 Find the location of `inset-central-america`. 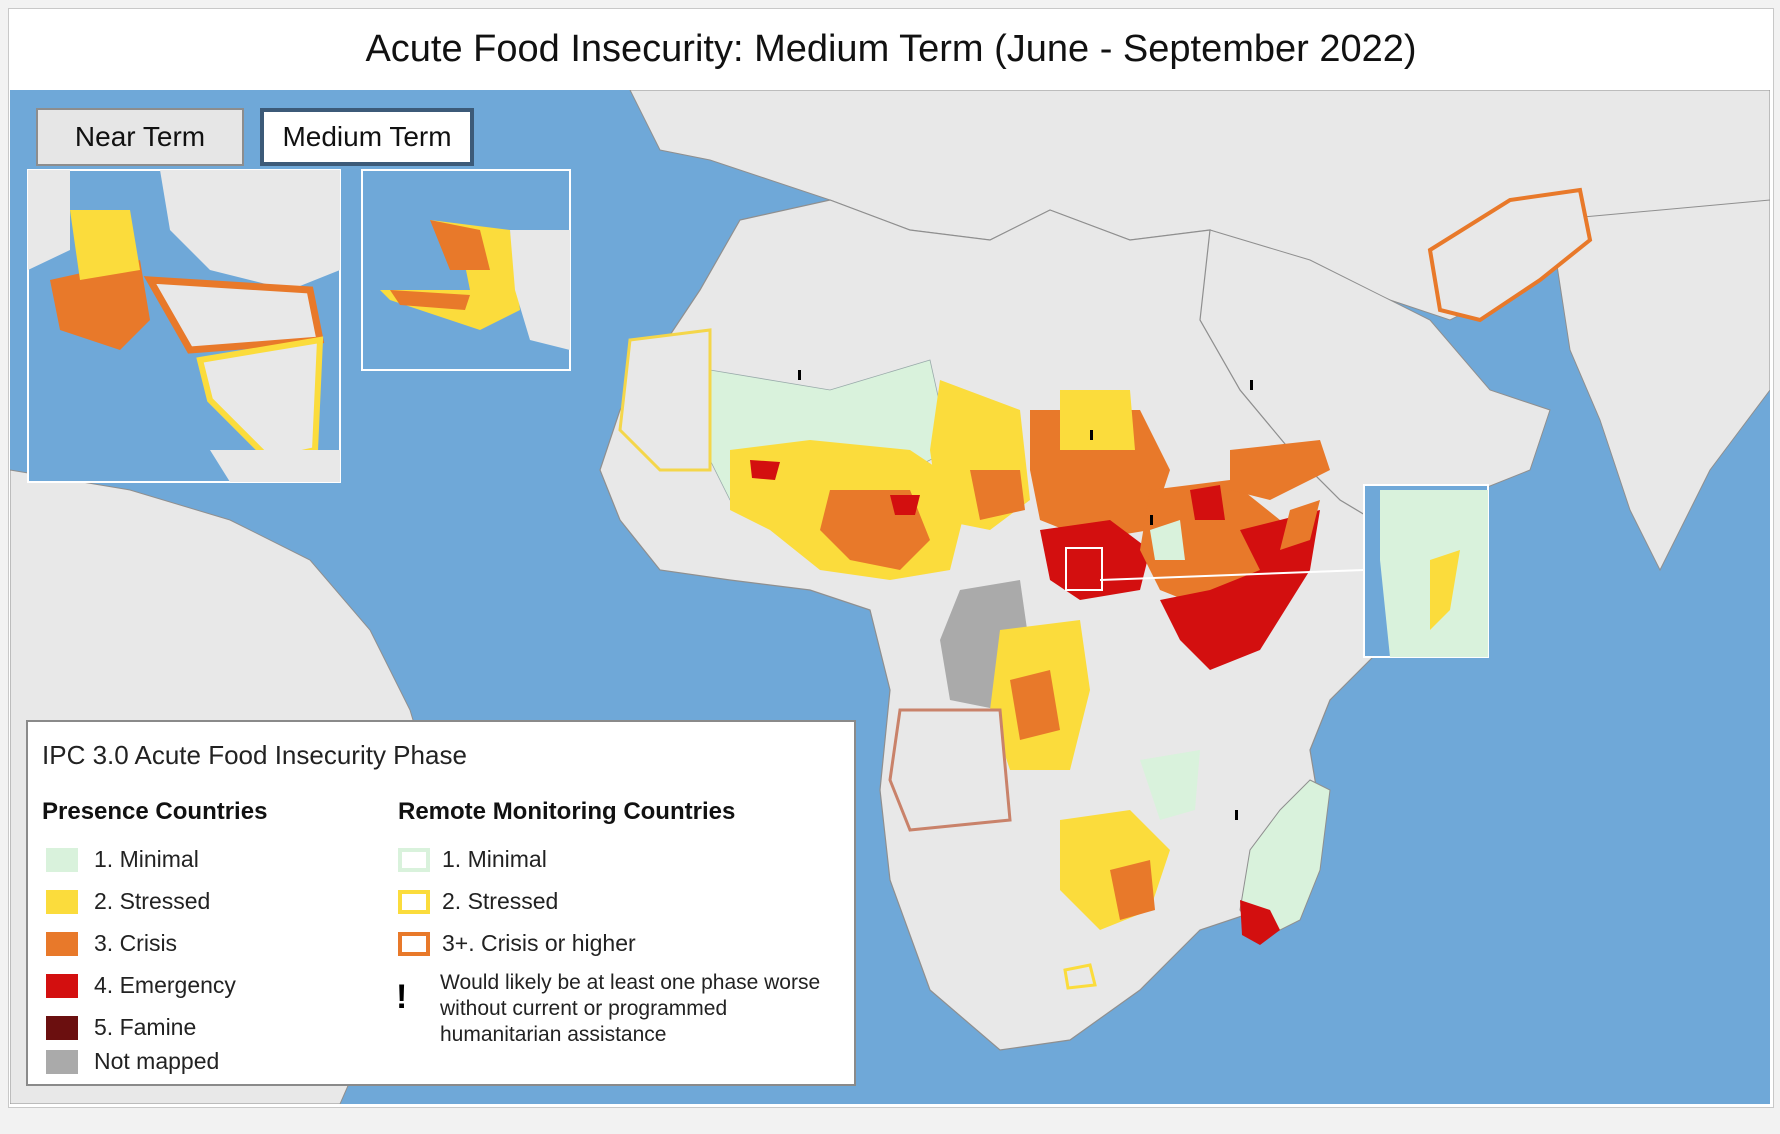

inset-central-america is located at coordinates (184, 326).